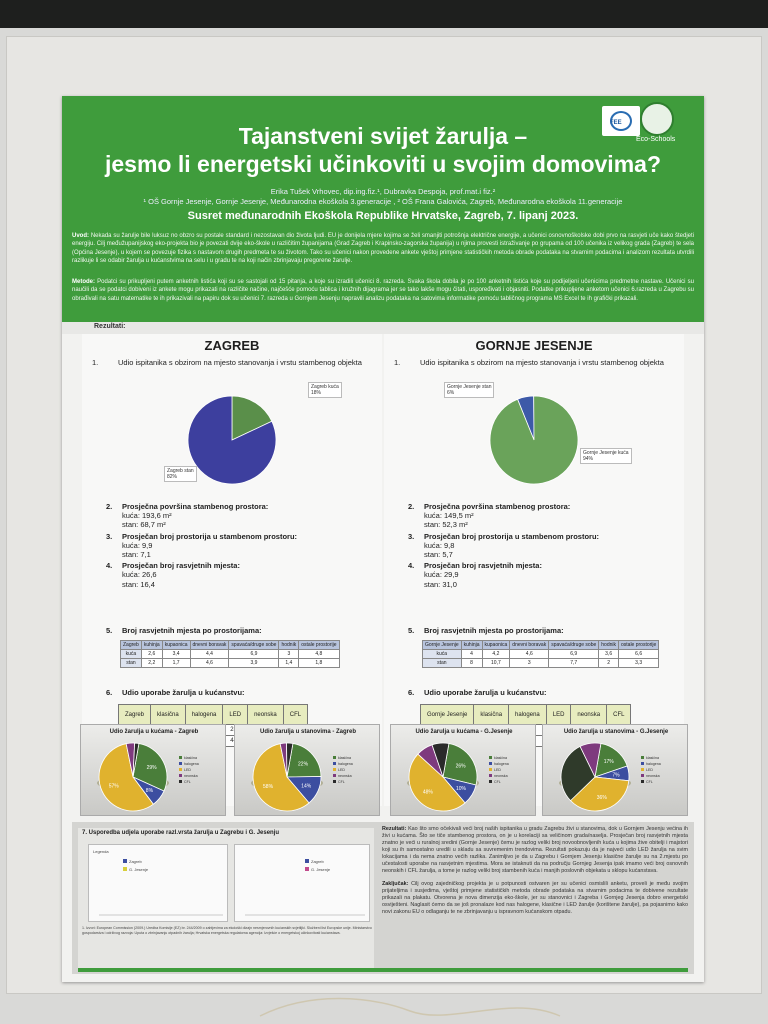 Image resolution: width=768 pixels, height=1024 pixels. I want to click on table-cell: 4,6, so click(209, 663).